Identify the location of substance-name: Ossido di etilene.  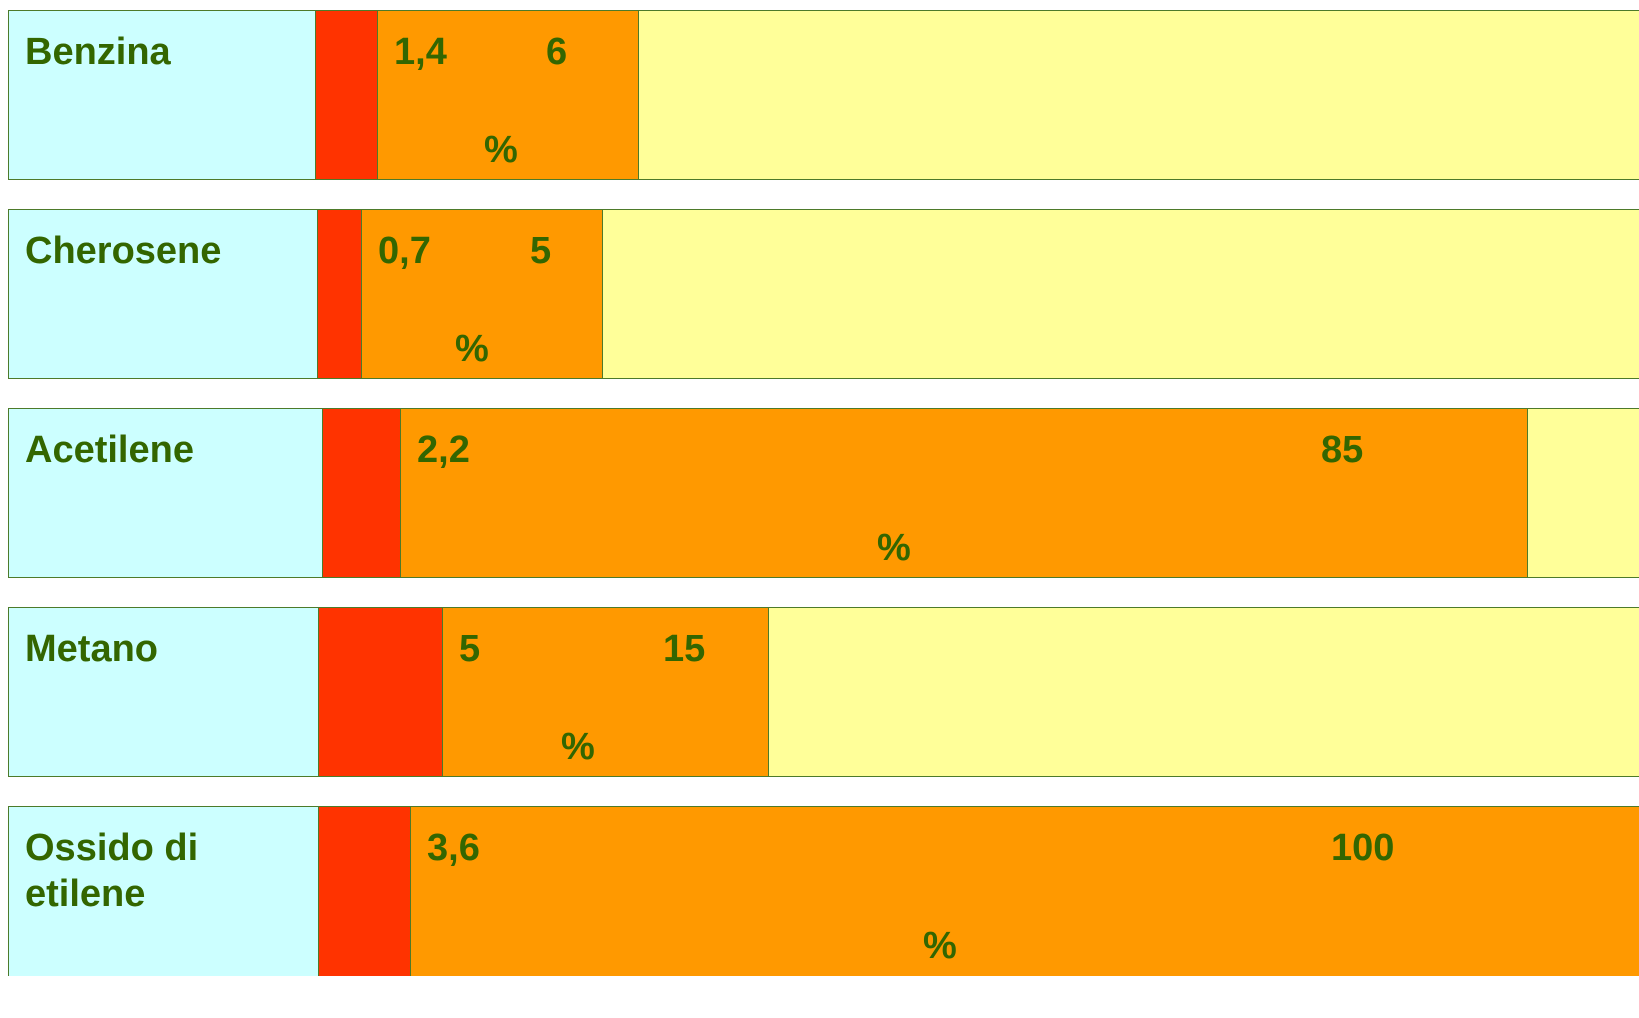
(112, 871).